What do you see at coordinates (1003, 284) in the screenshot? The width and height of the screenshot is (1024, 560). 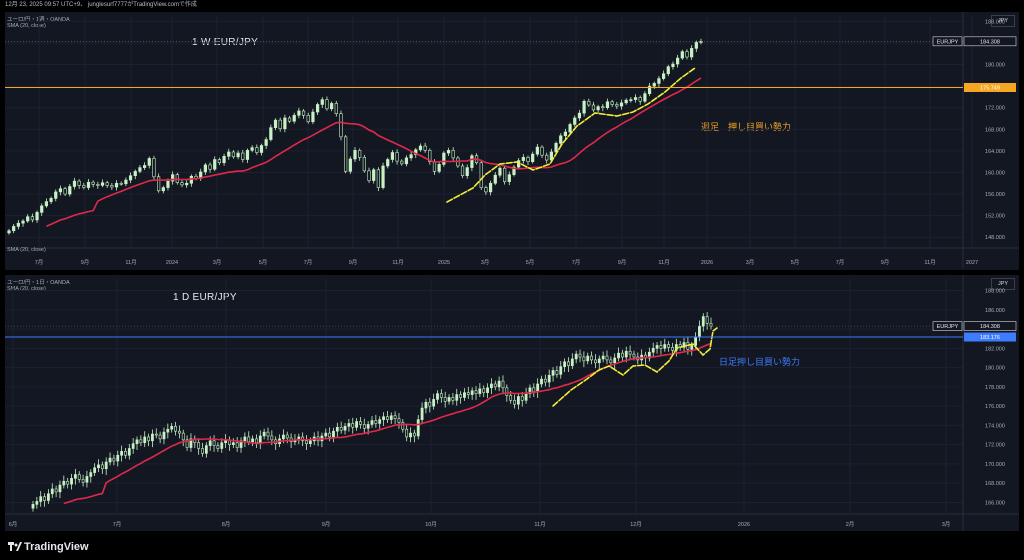 I see `daily-currency-button: JPY` at bounding box center [1003, 284].